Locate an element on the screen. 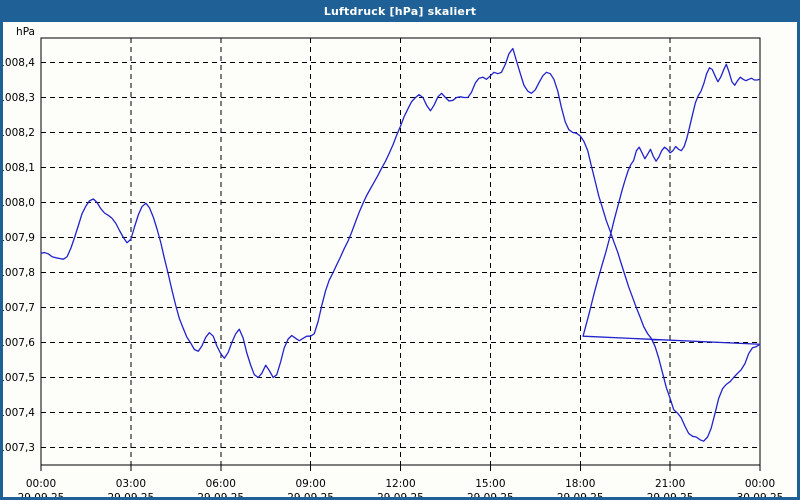  y-axis-tick-label: 1007,9 is located at coordinates (19, 238).